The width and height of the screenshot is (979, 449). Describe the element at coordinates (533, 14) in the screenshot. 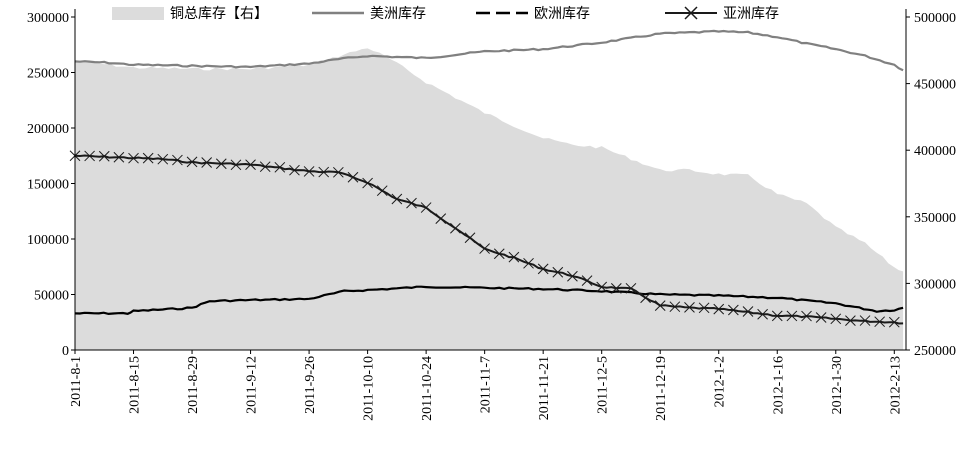

I see `legend-item: 欧洲库存` at that location.